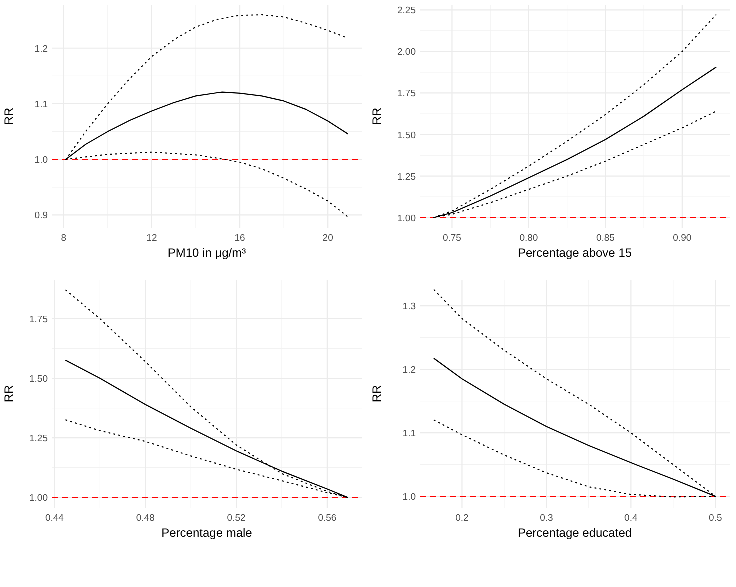 The width and height of the screenshot is (736, 587). What do you see at coordinates (605, 238) in the screenshot?
I see `x-tick-label: 0.85` at bounding box center [605, 238].